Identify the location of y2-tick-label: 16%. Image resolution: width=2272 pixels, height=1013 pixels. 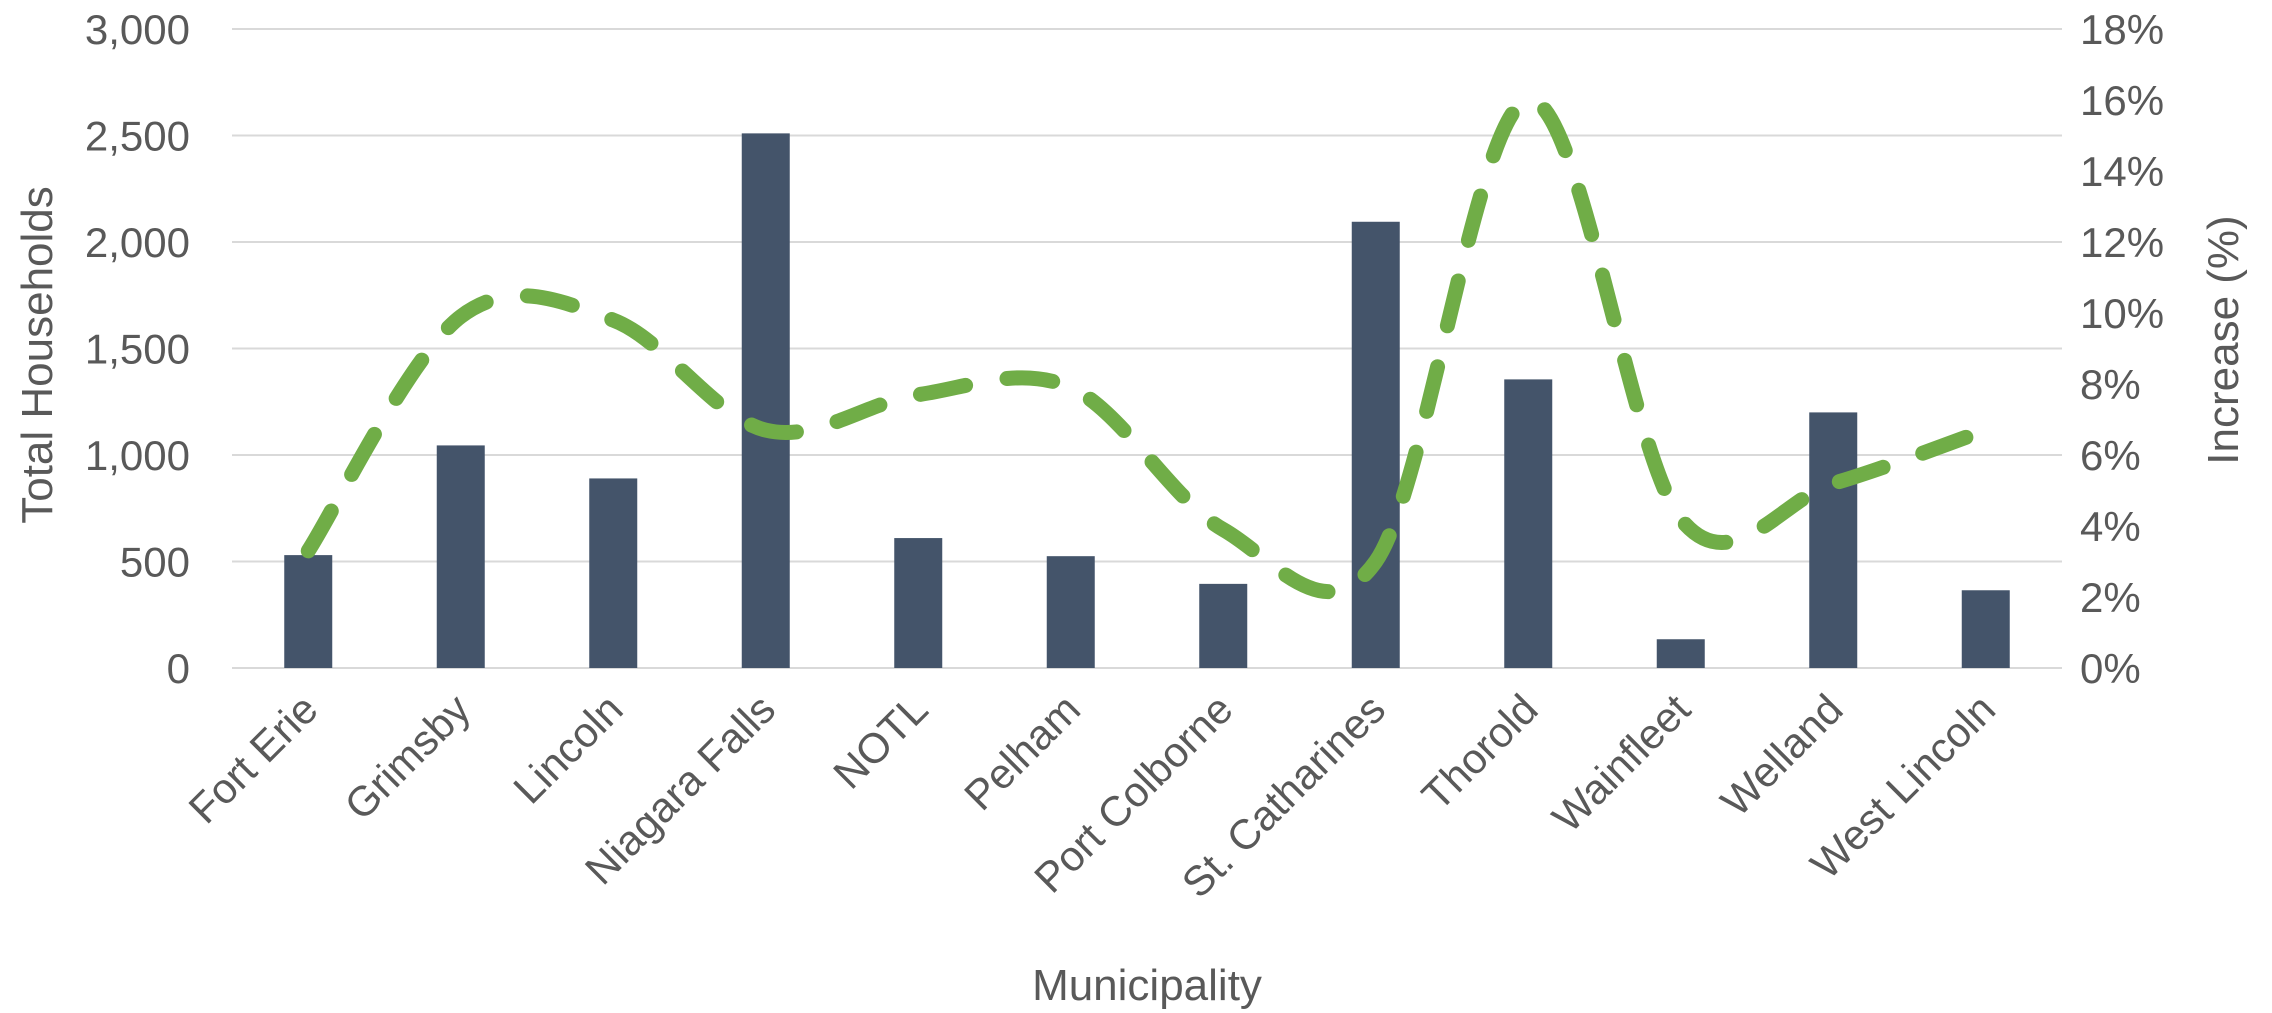
(2122, 100).